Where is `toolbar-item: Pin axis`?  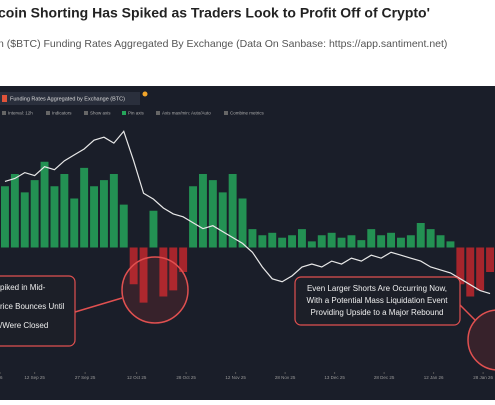 toolbar-item: Pin axis is located at coordinates (136, 113).